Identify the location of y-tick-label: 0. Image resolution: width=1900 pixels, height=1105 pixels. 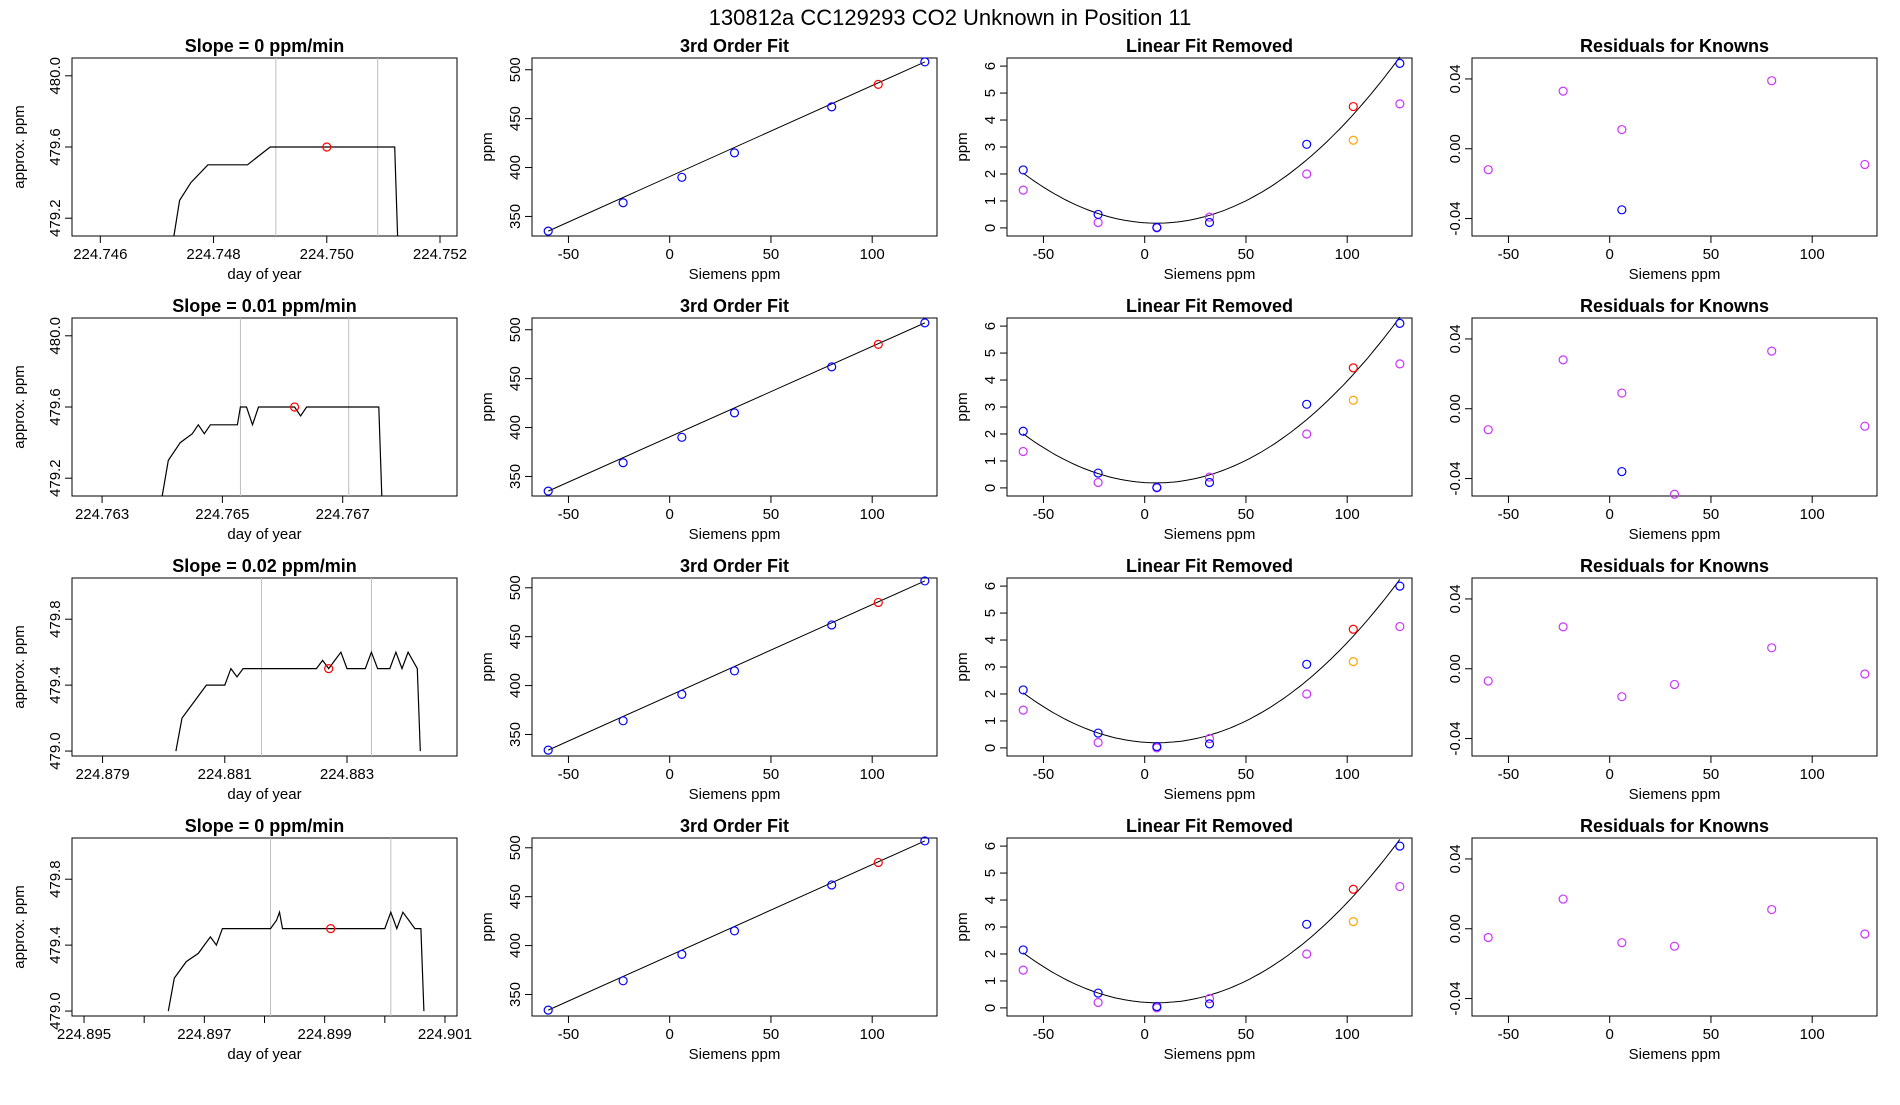
(990, 1008).